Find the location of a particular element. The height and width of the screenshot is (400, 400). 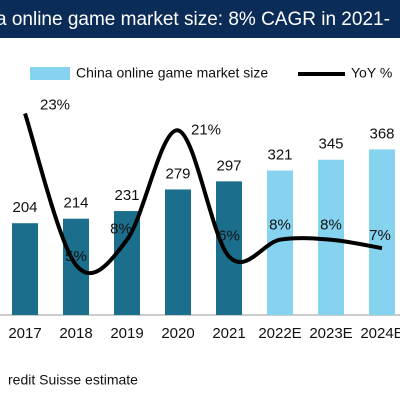

bar-value-label: 297 is located at coordinates (228, 165).